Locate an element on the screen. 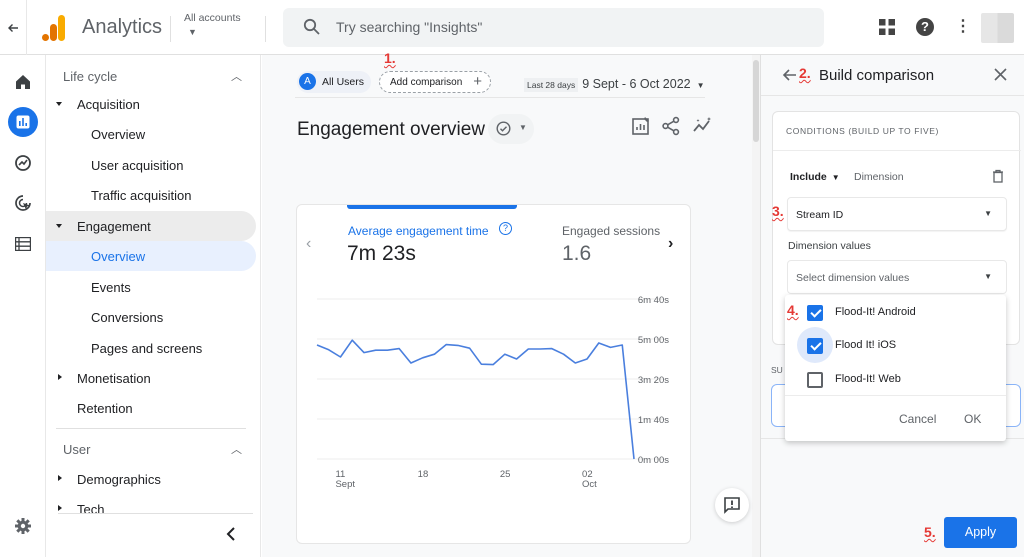  option-label: Flood-It! Android is located at coordinates (875, 312).